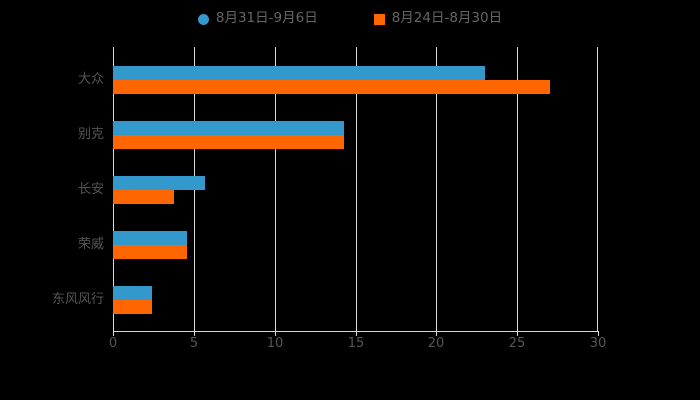  I want to click on x-tick-label-20: 20, so click(436, 343).